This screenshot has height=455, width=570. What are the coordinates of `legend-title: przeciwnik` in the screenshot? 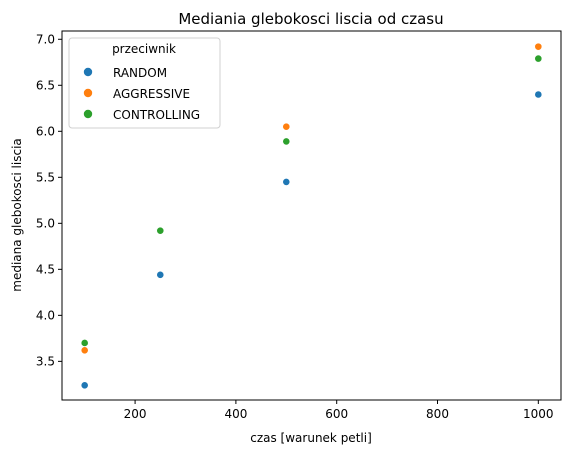 It's located at (144, 49).